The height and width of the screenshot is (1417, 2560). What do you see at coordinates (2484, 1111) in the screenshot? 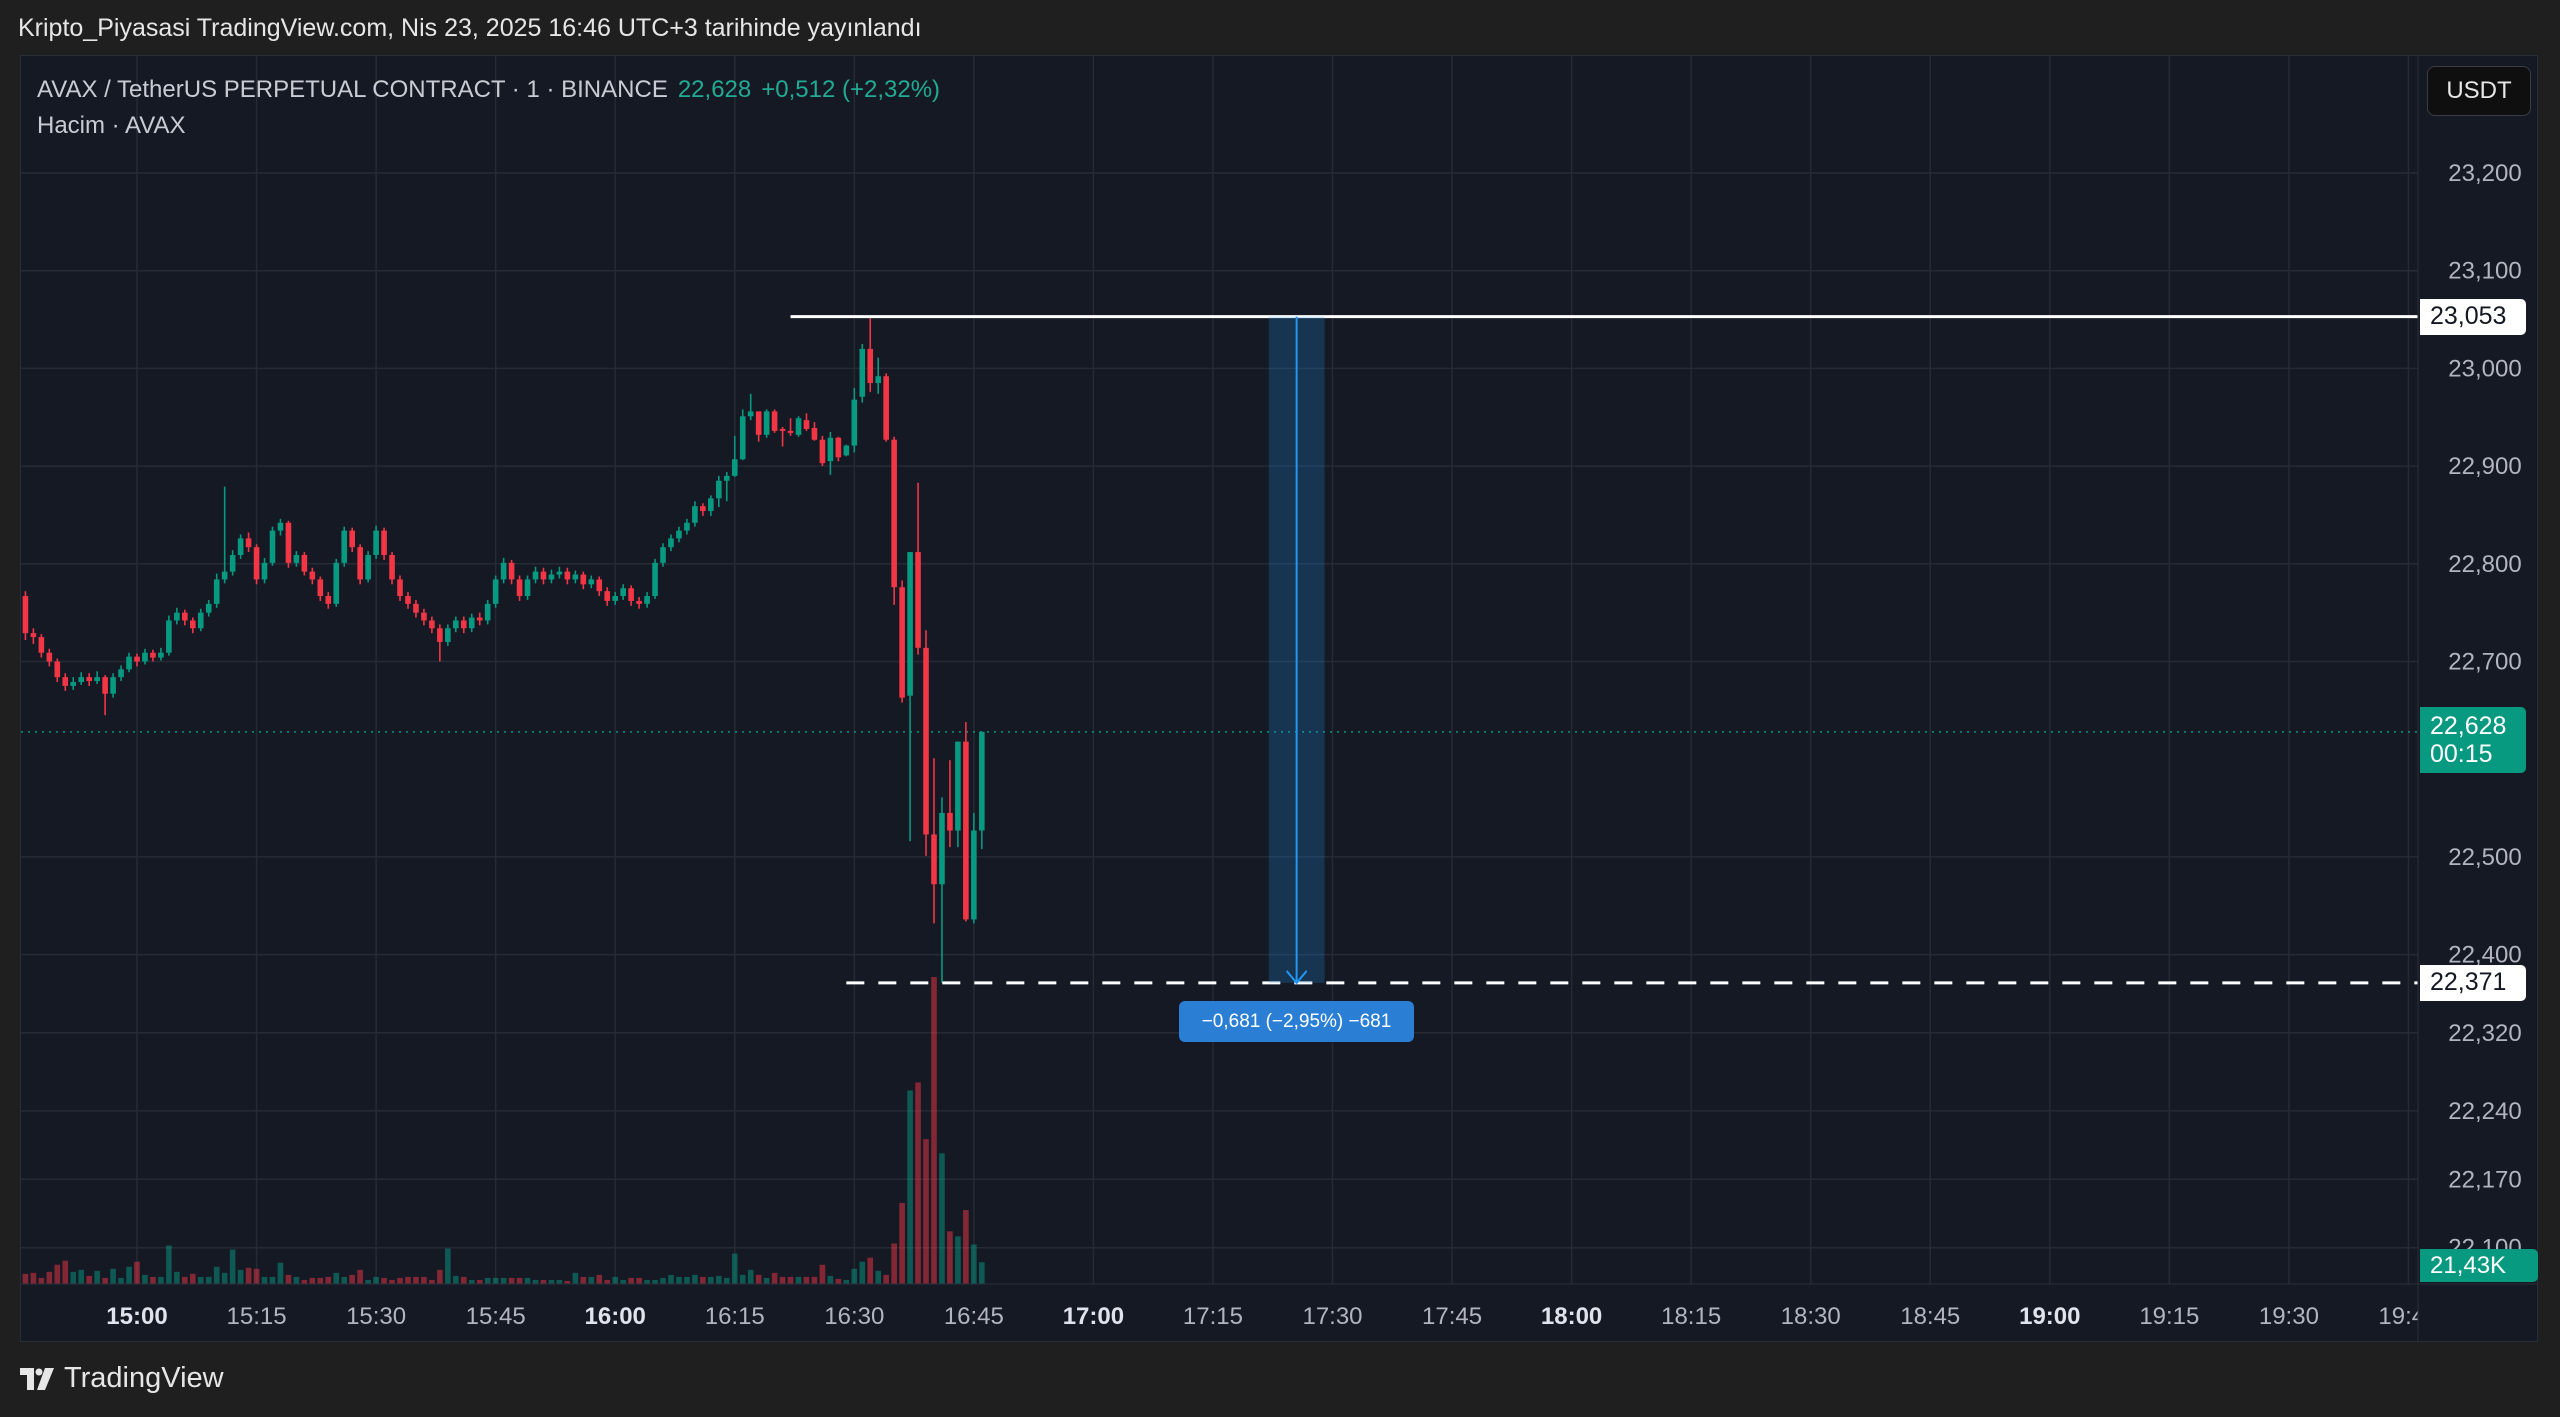
I see `price-tick-label: 22,240` at bounding box center [2484, 1111].